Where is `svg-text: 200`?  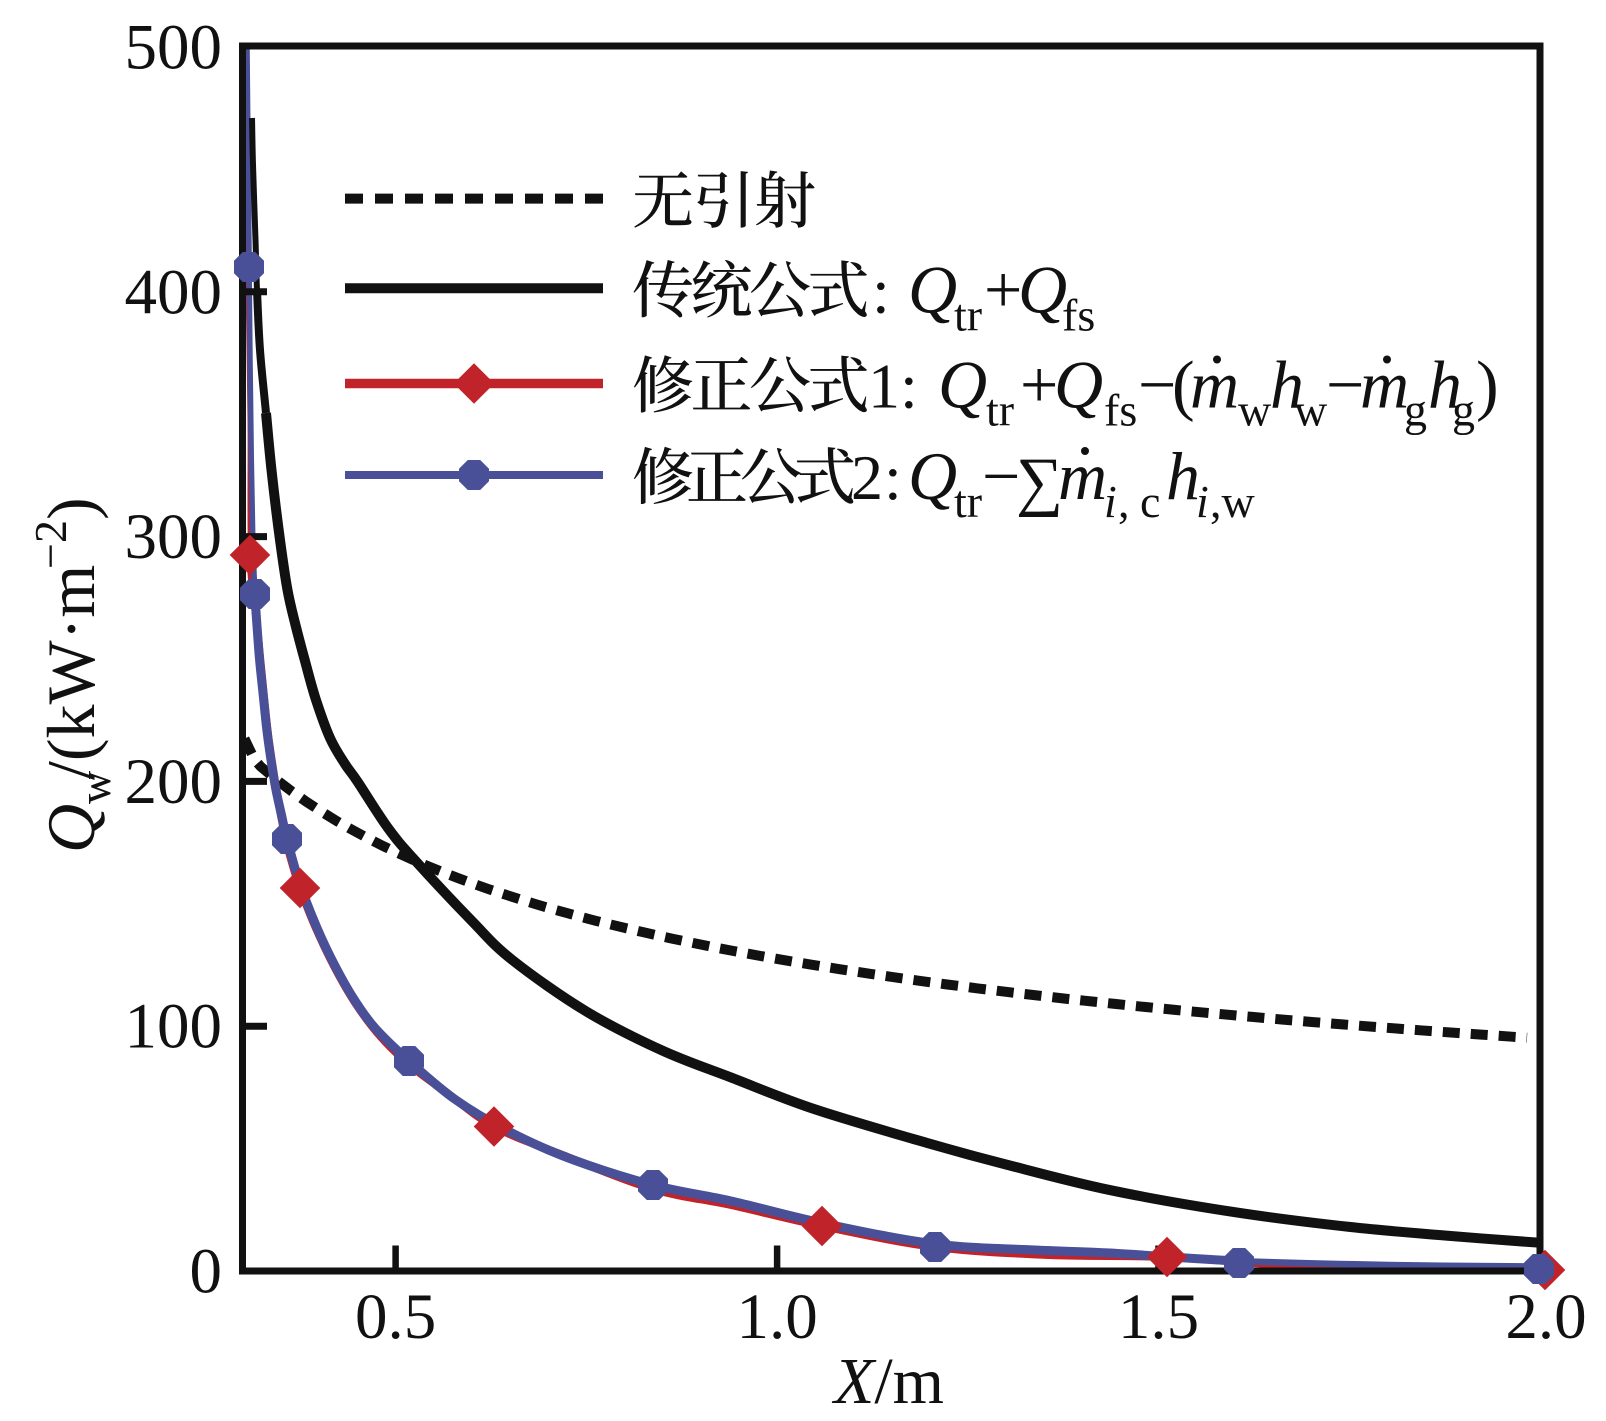 svg-text: 200 is located at coordinates (174, 782).